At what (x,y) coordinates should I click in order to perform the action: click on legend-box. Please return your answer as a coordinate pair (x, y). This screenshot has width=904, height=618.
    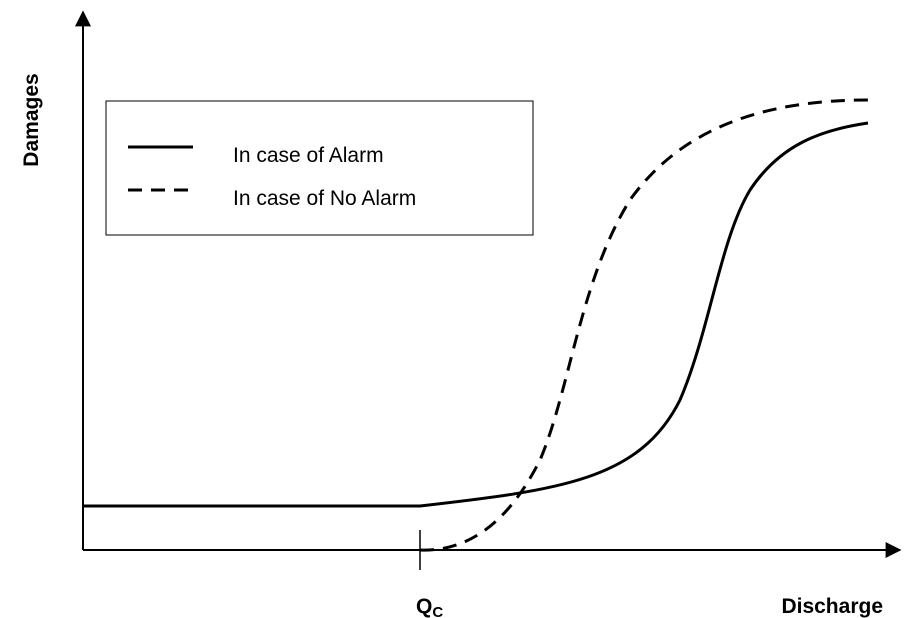
    Looking at the image, I should click on (319, 168).